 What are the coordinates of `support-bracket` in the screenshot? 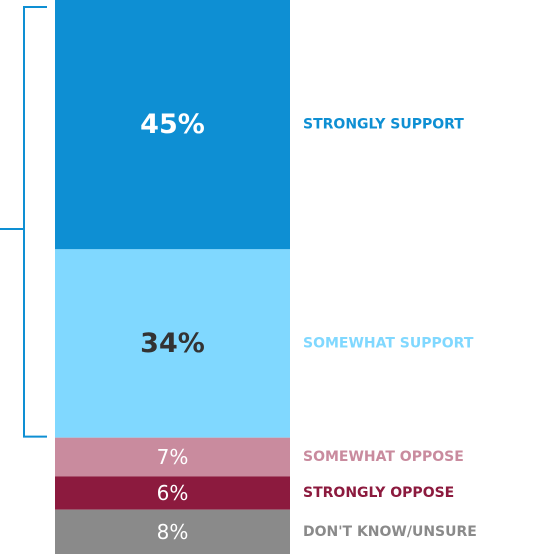 It's located at (23, 222).